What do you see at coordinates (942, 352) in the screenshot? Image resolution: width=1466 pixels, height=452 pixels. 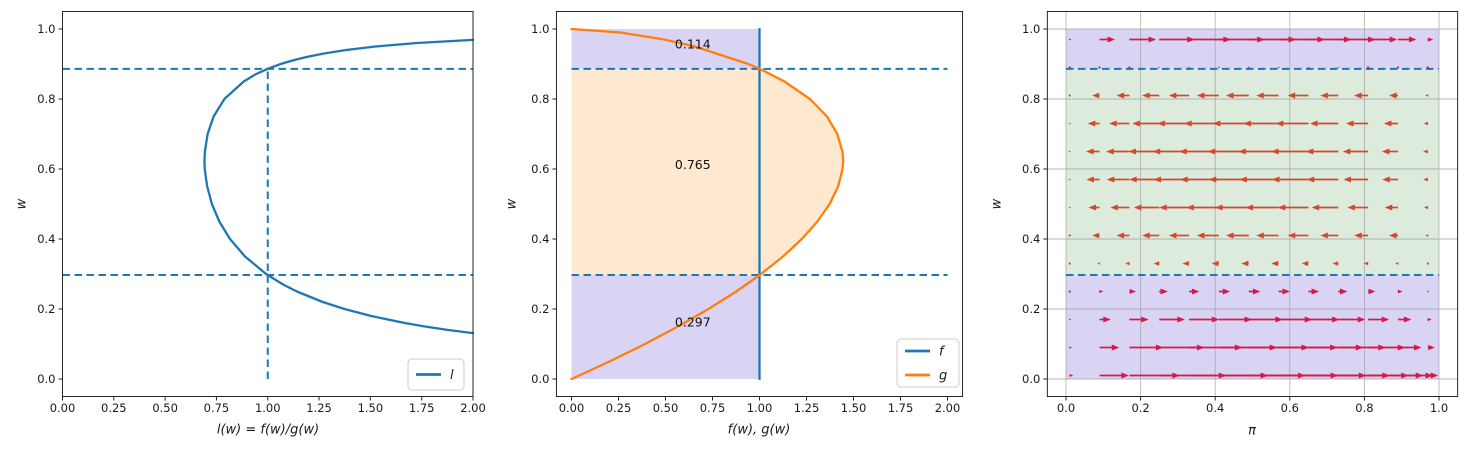 I see `legend-label-f: f` at bounding box center [942, 352].